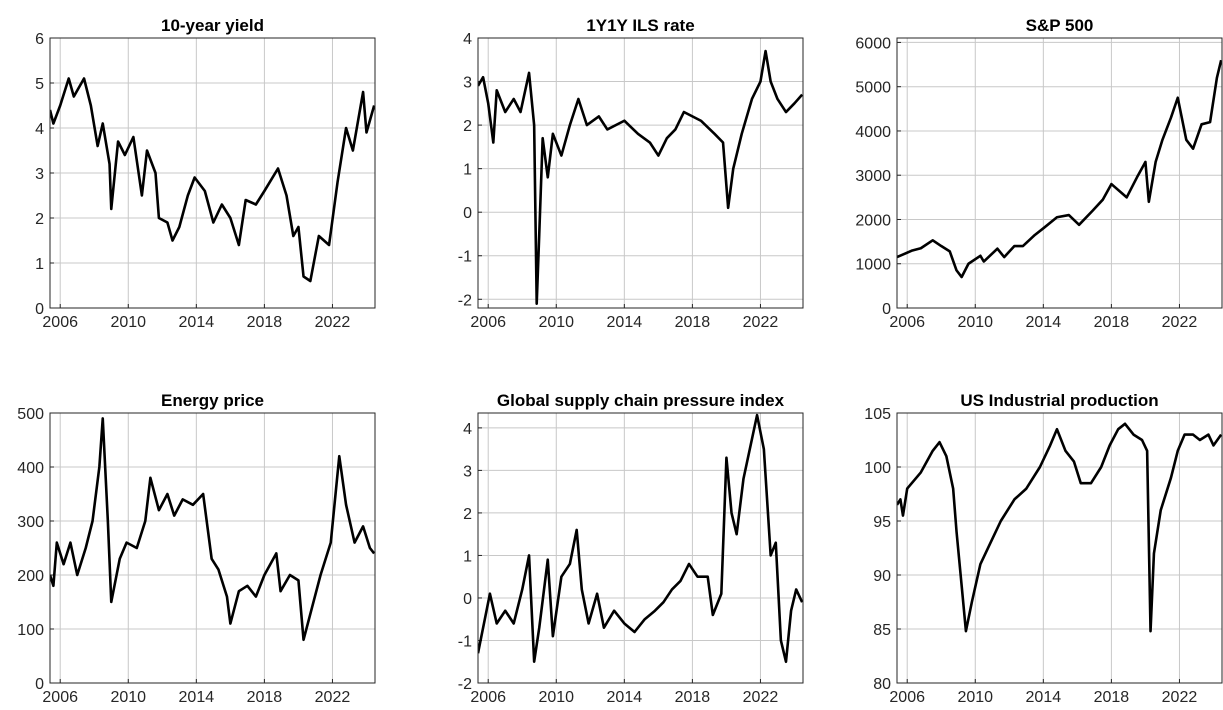  Describe the element at coordinates (882, 630) in the screenshot. I see `y-tick-label: 85` at that location.